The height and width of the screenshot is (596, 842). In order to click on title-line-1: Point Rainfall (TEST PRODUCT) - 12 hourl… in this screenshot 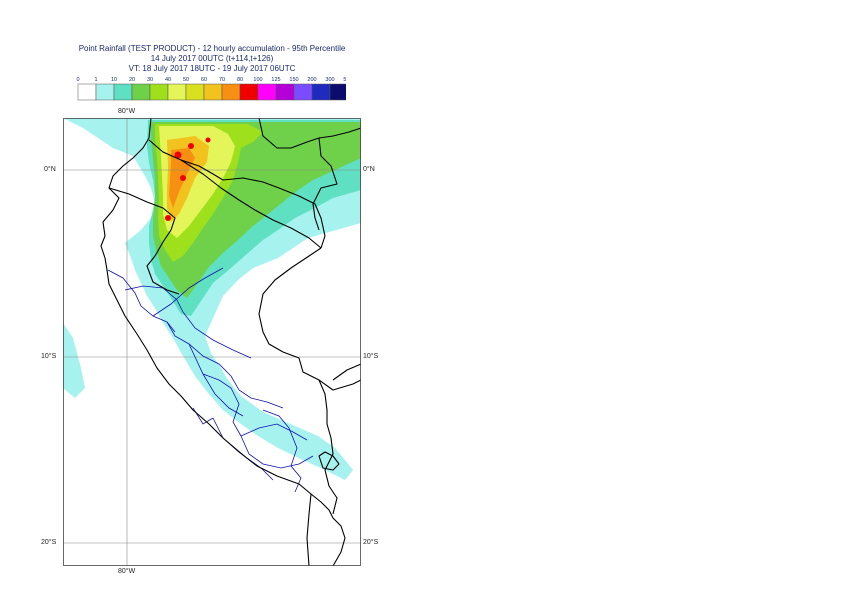, I will do `click(212, 48)`.